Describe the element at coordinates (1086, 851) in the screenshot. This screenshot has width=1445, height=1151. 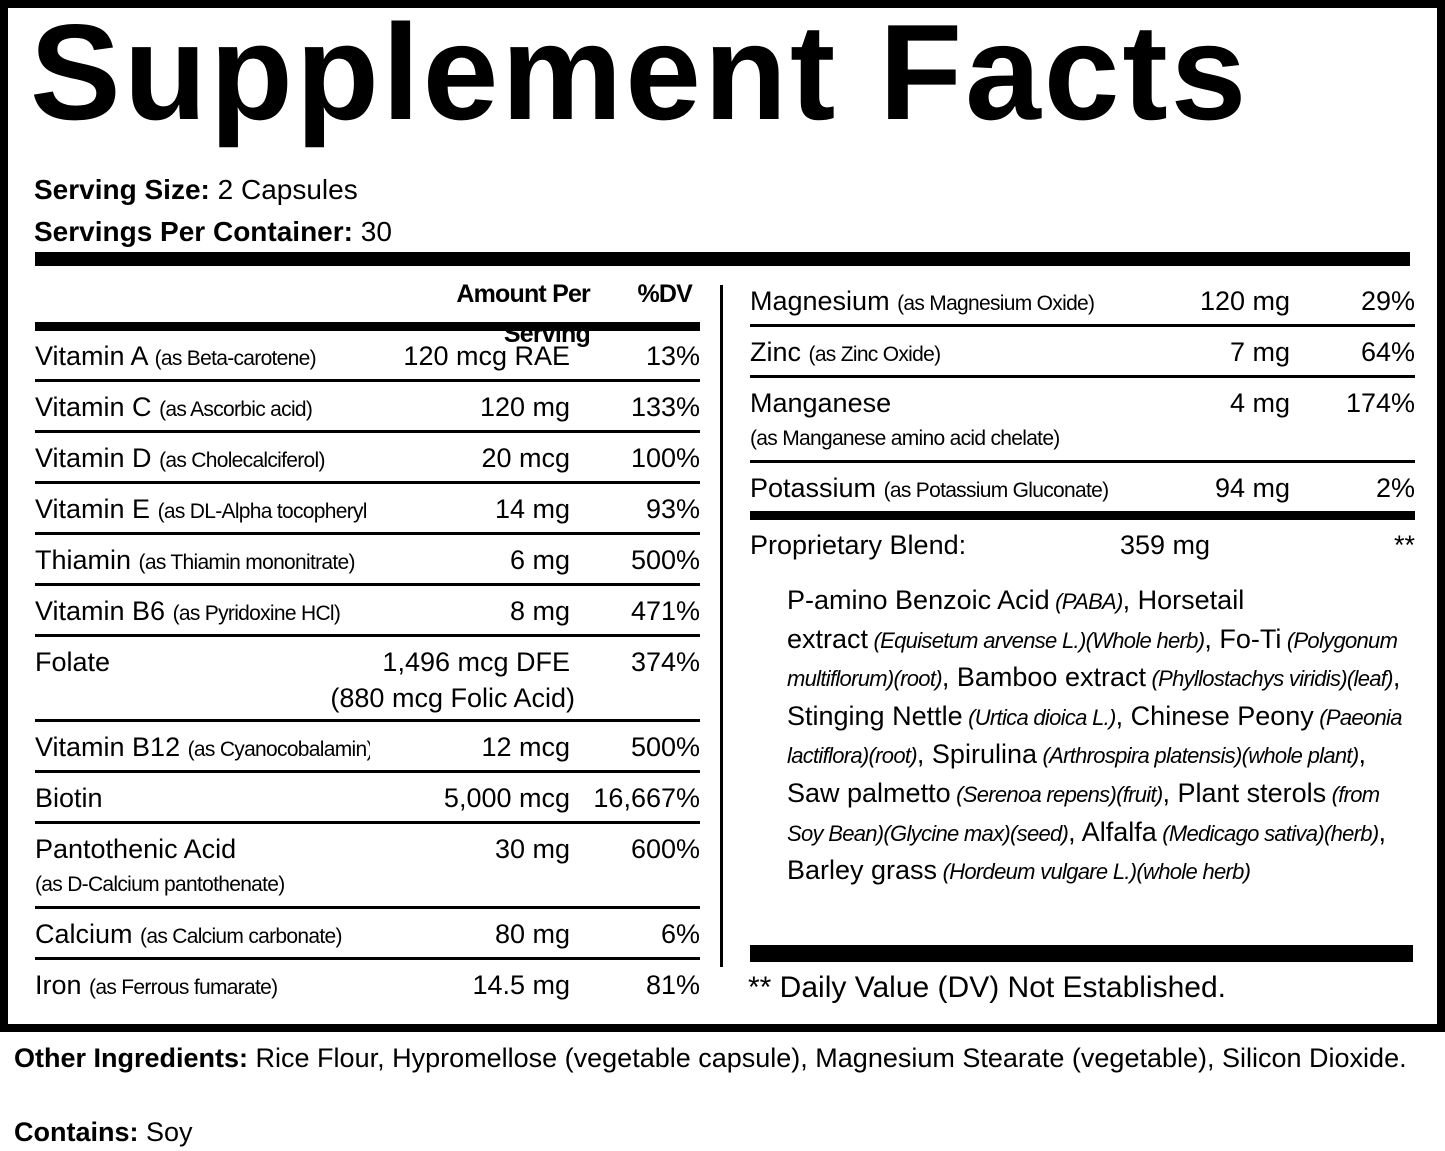
I see `ingredient-name: , Barley grass` at that location.